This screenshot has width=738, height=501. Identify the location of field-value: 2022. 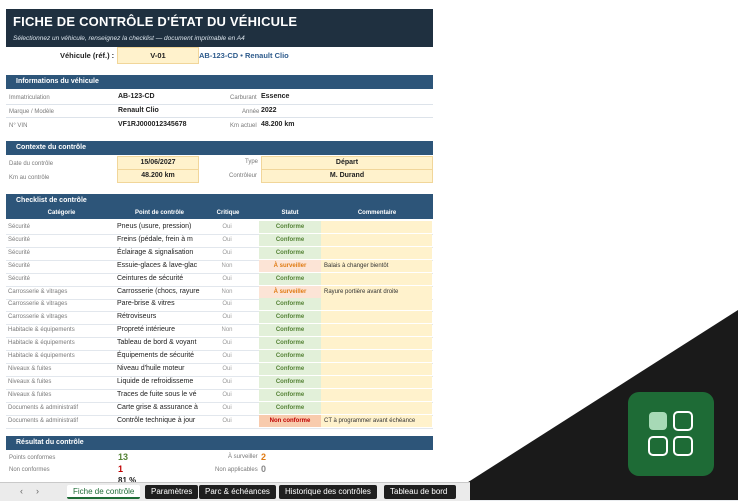
(269, 110).